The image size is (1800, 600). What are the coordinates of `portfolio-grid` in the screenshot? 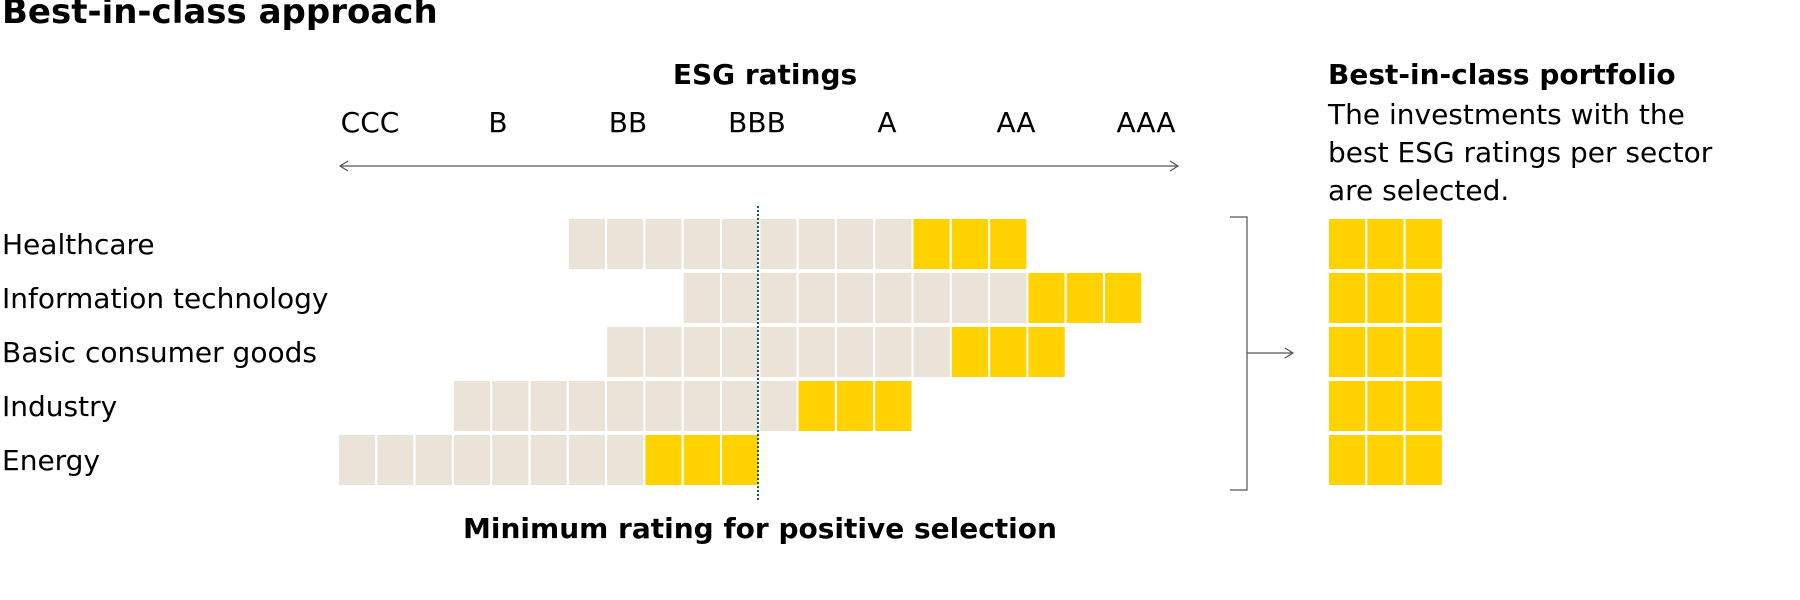 It's located at (1385, 352).